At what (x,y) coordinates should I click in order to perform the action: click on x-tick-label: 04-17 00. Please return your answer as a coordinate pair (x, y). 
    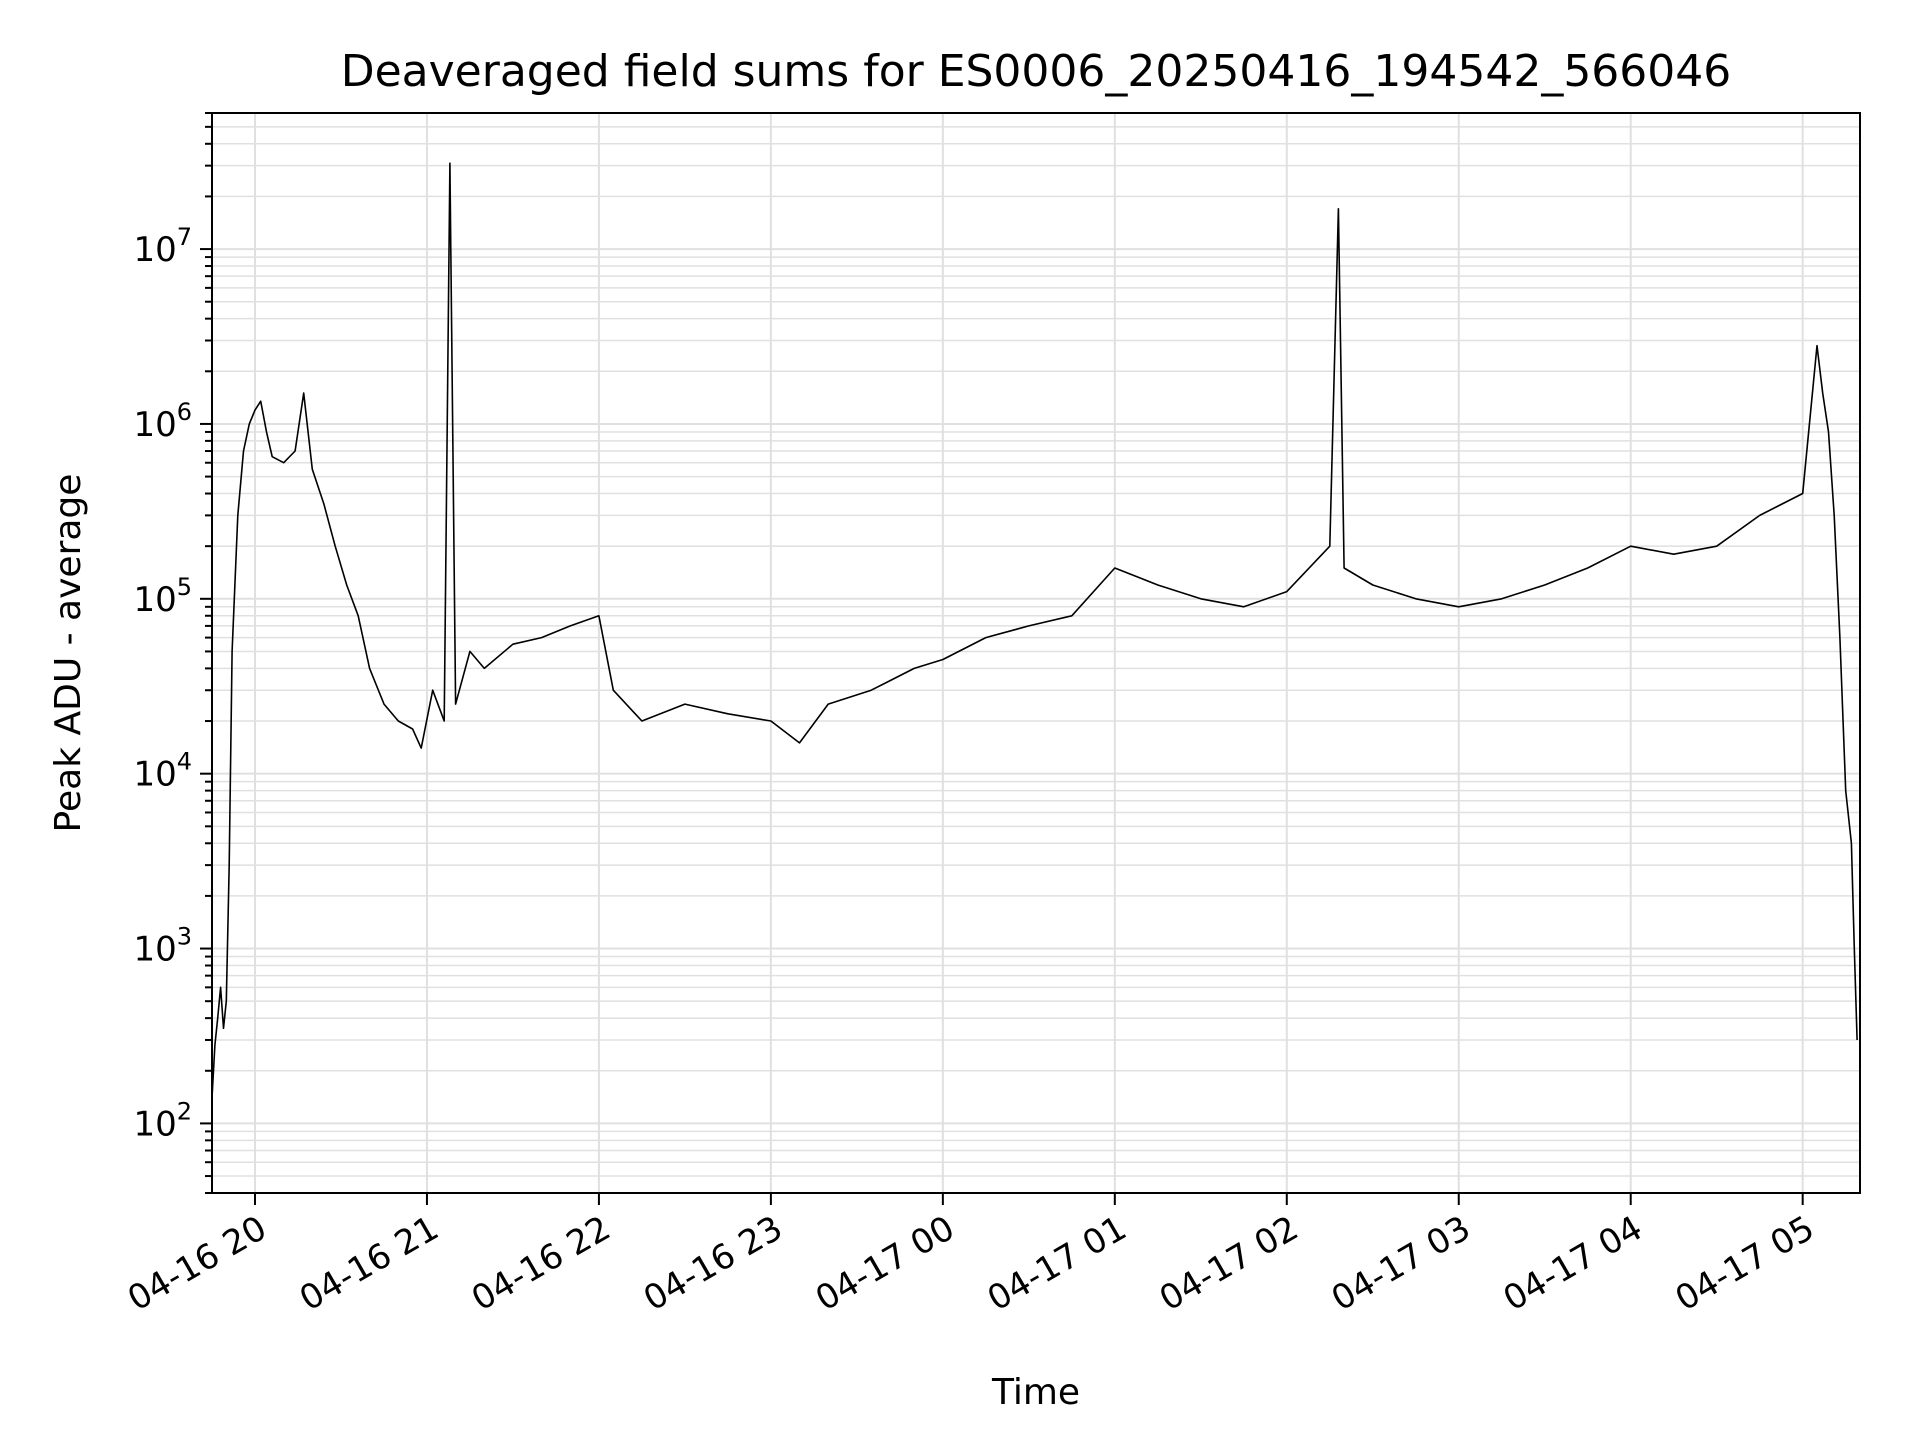
    Looking at the image, I should click on (885, 1263).